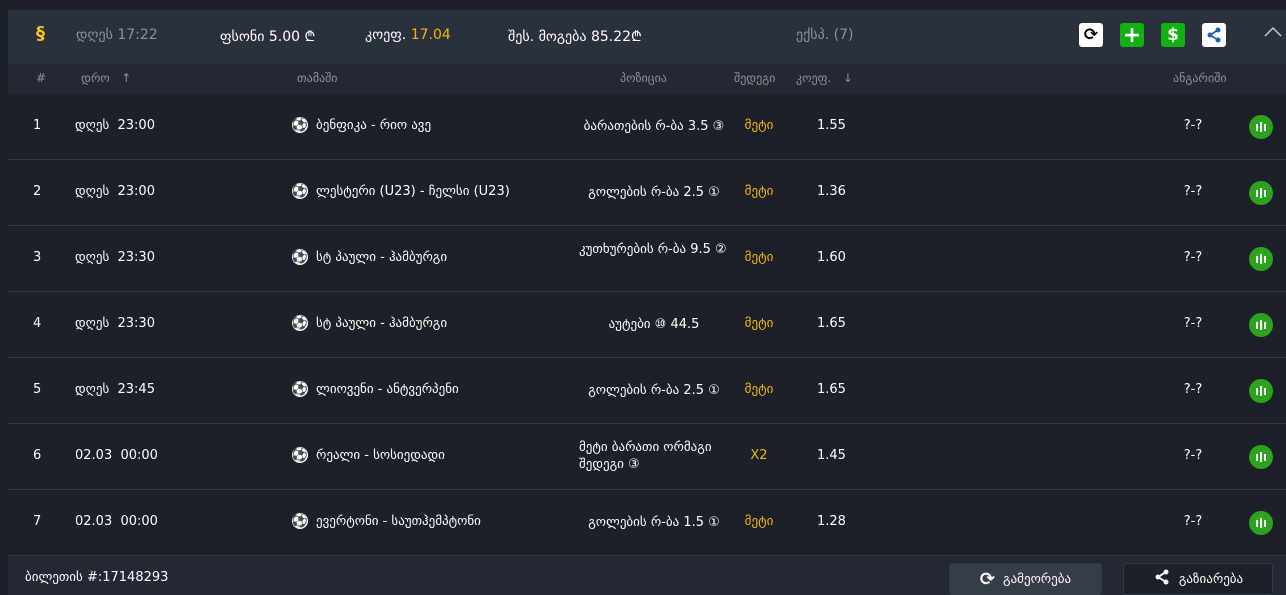 The width and height of the screenshot is (1286, 595). What do you see at coordinates (1273, 33) in the screenshot?
I see `collapse-chevron-icon` at bounding box center [1273, 33].